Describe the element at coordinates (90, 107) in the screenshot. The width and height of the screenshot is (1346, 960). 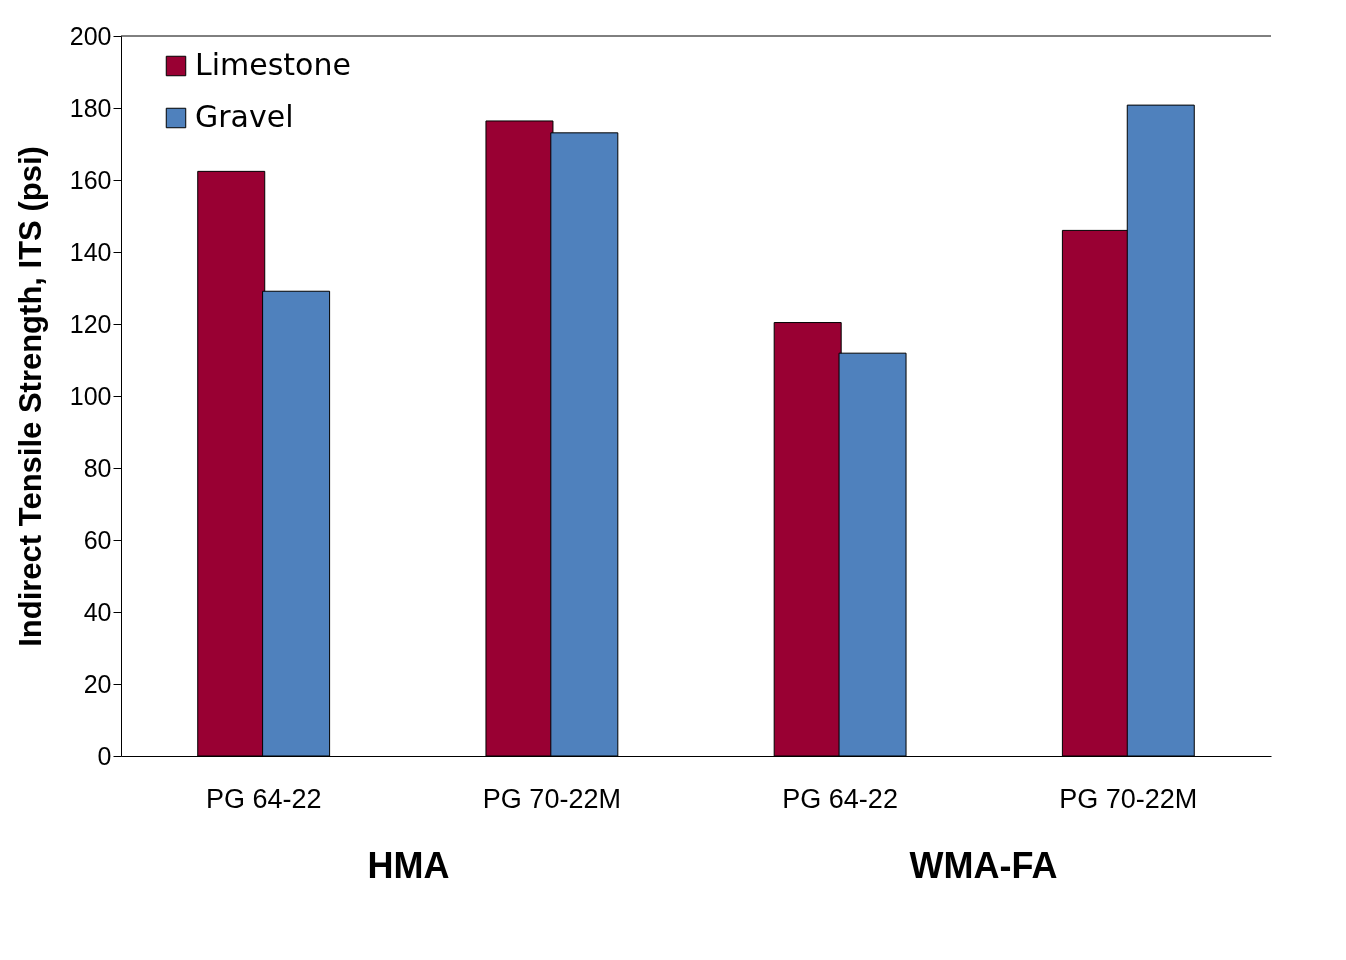
I see `y-tick-label: 180` at that location.